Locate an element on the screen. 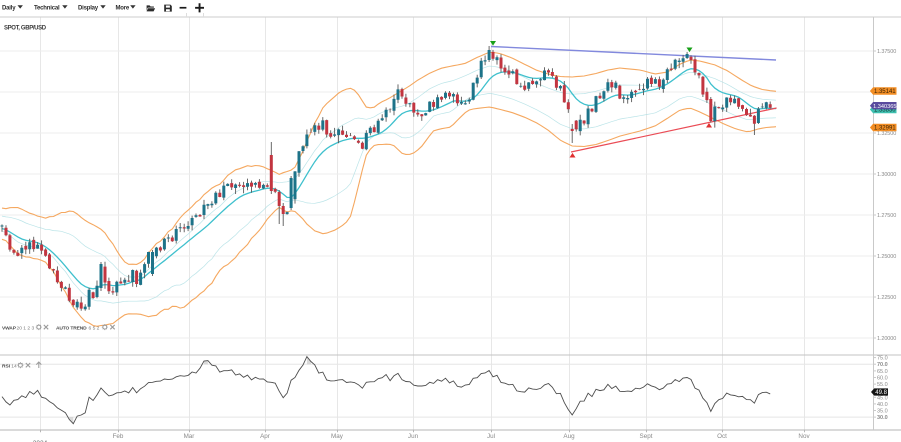 The height and width of the screenshot is (442, 901). svg-text: 40.0 is located at coordinates (882, 405).